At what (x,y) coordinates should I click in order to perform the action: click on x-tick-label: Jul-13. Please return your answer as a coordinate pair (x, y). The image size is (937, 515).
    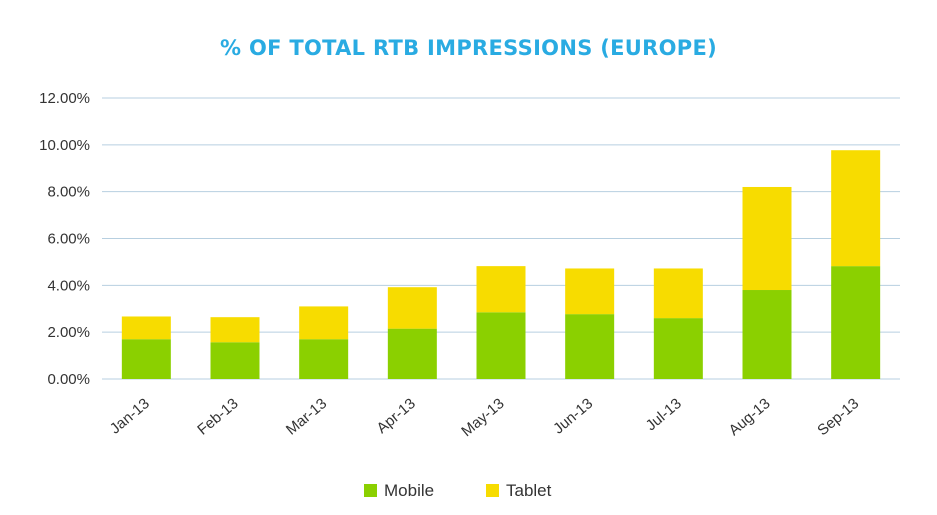
    Looking at the image, I should click on (664, 414).